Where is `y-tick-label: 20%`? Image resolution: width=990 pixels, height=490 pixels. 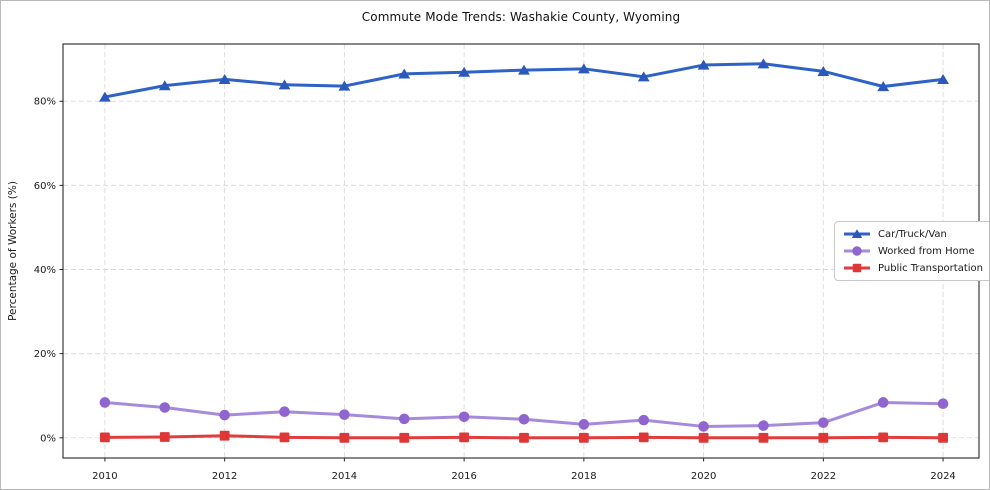 y-tick-label: 20% is located at coordinates (45, 354).